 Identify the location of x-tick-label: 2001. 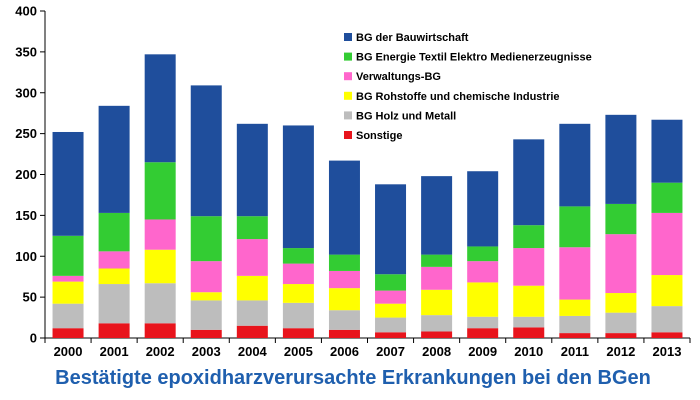
(114, 351).